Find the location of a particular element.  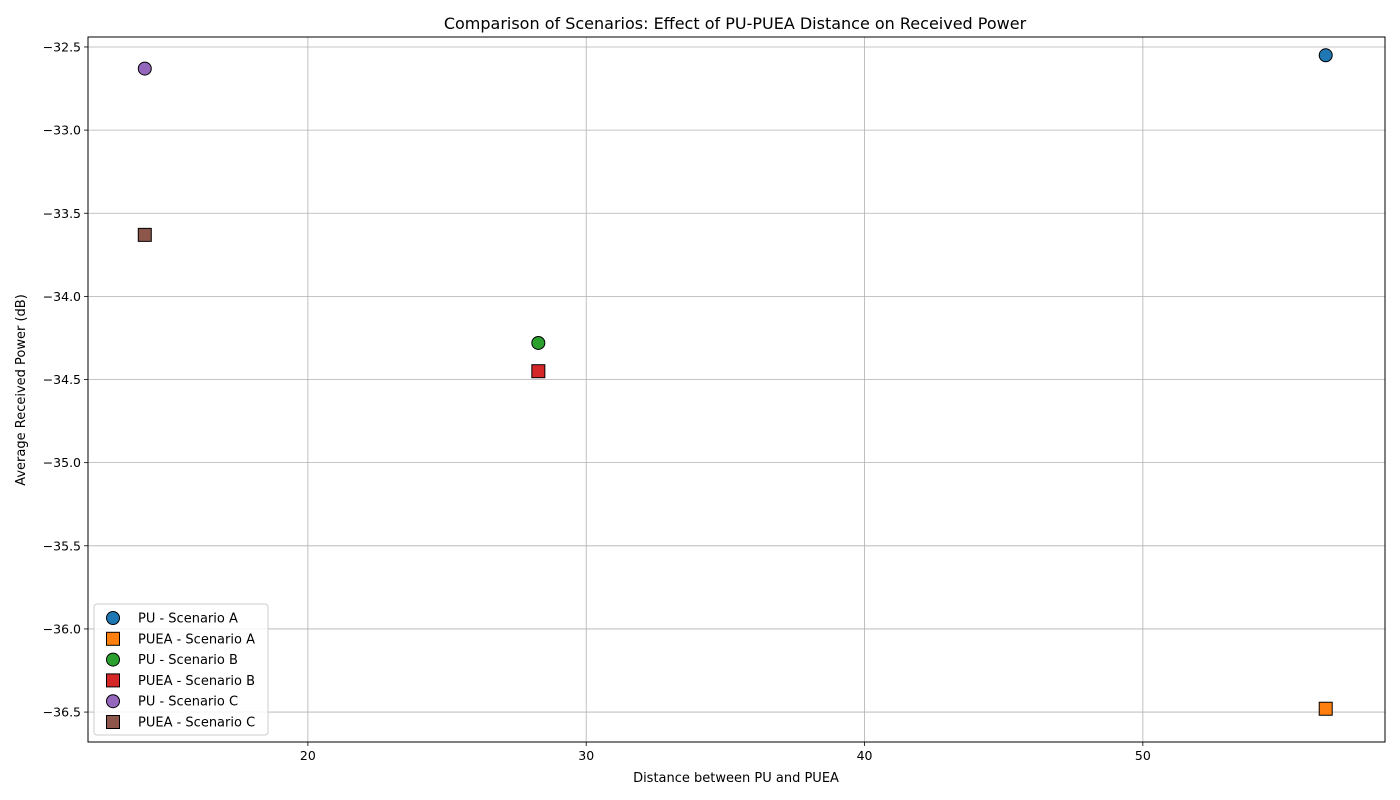

legend-box is located at coordinates (181, 669).